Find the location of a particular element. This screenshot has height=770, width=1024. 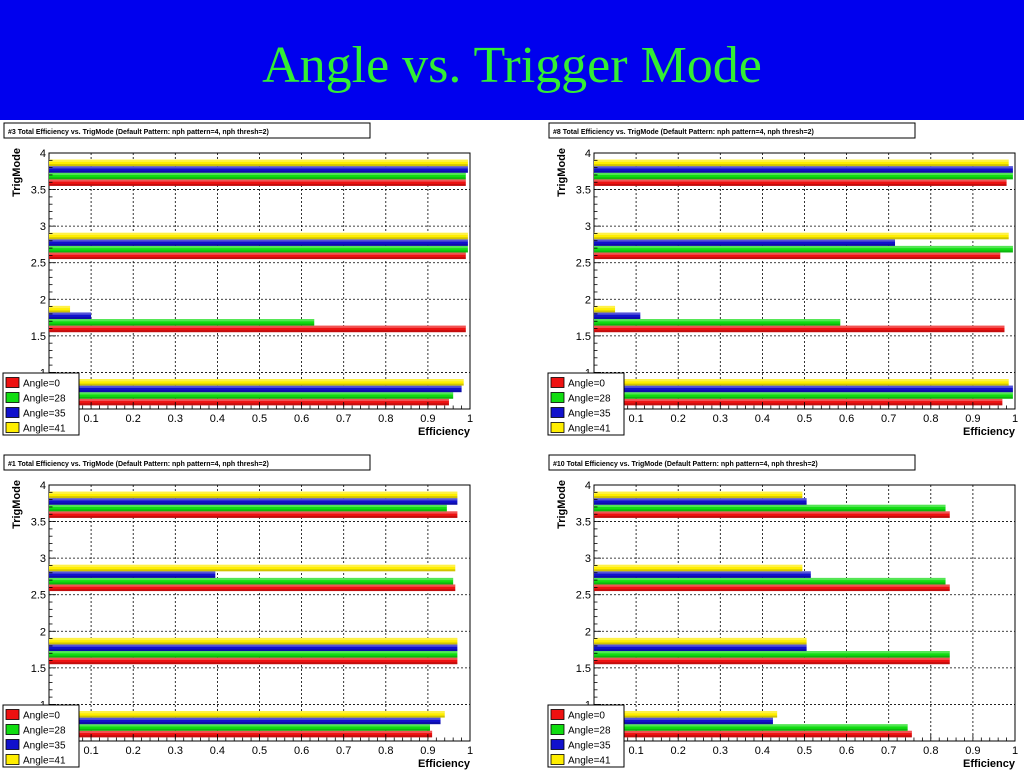

legend: Angle=0 Angle=28 Angle=35 Angle=41 is located at coordinates (586, 736).